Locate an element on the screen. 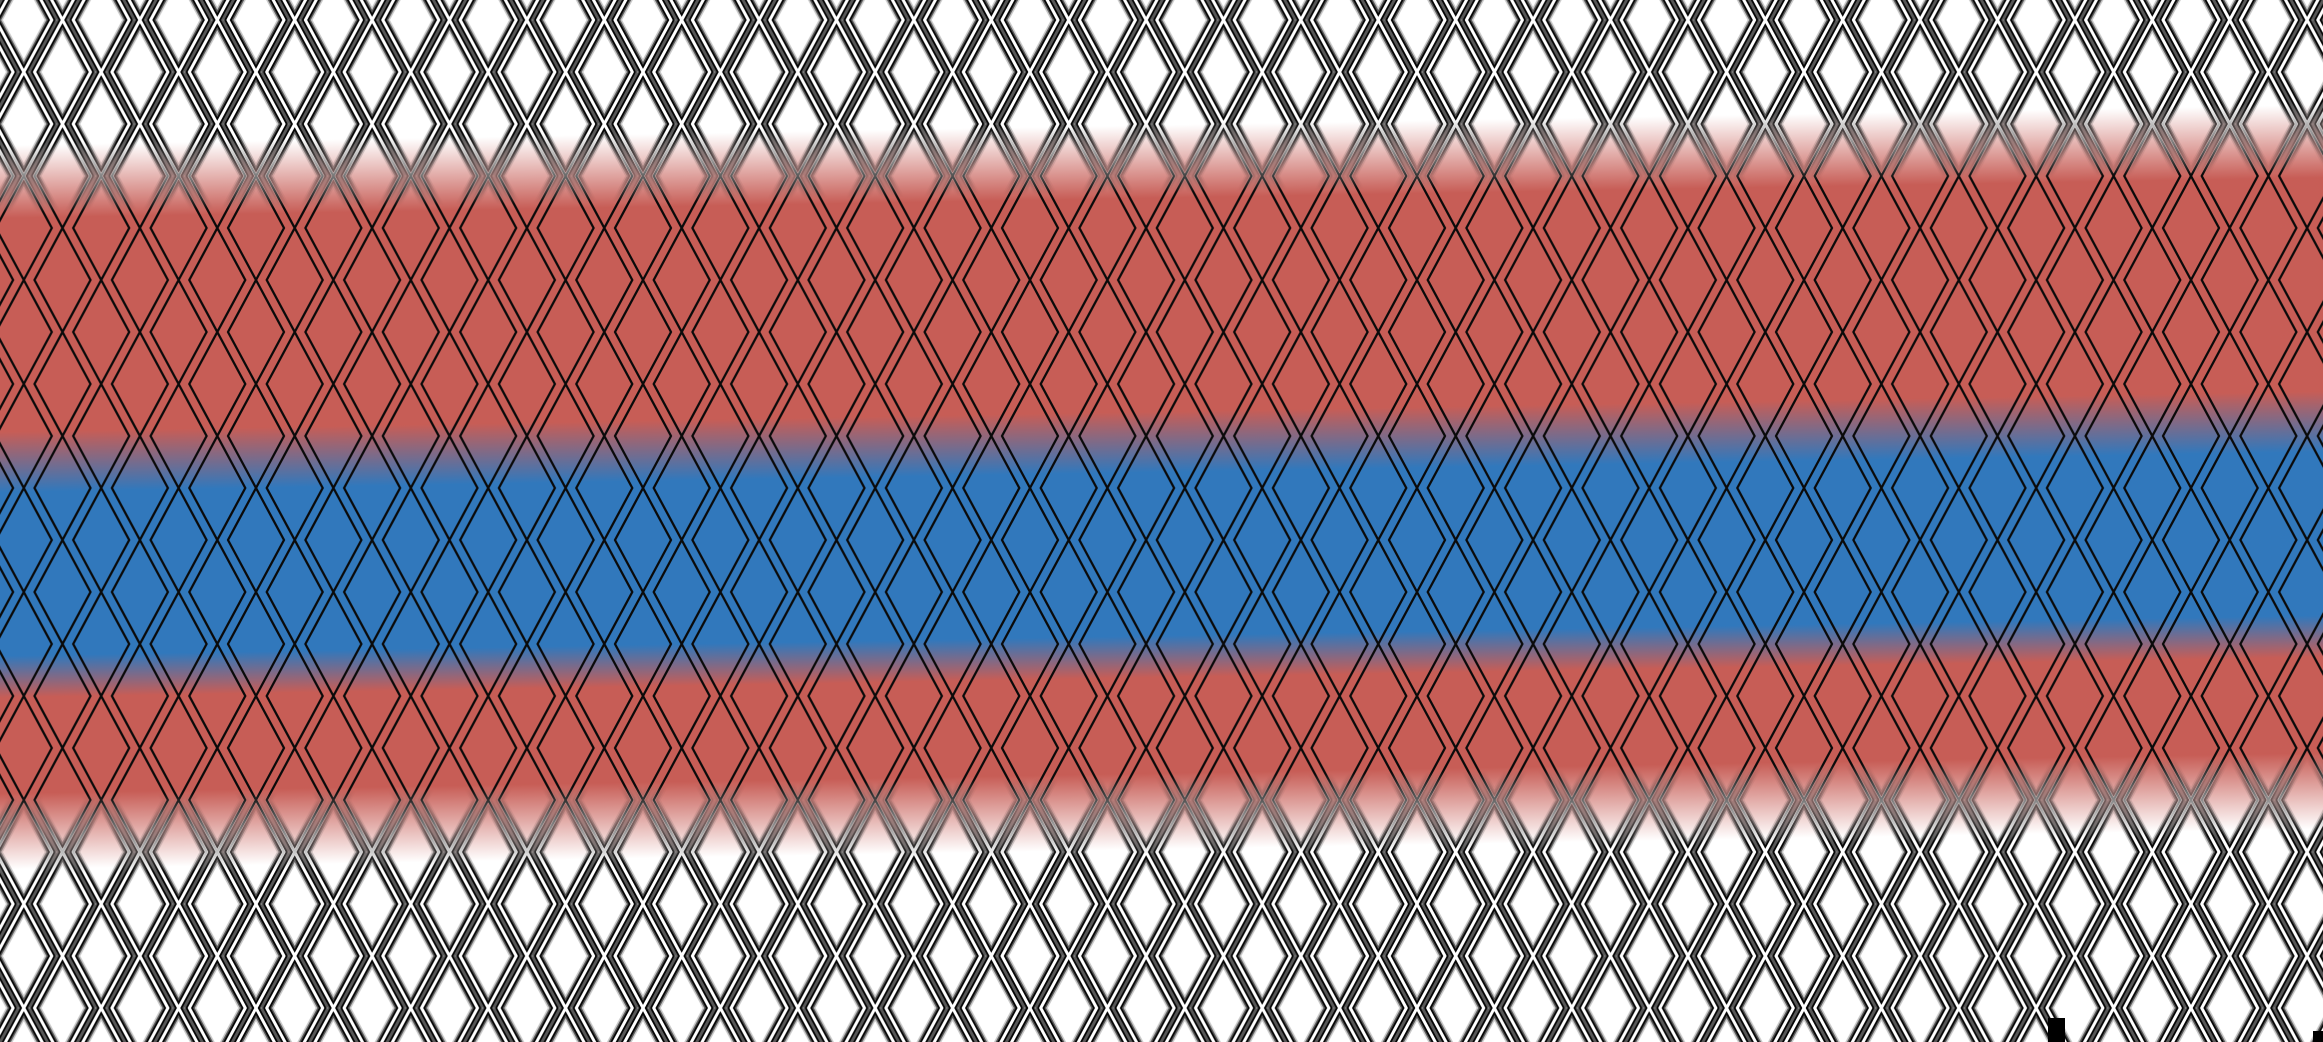 The height and width of the screenshot is (1042, 2323). artifact-black-square is located at coordinates (2056, 1030).